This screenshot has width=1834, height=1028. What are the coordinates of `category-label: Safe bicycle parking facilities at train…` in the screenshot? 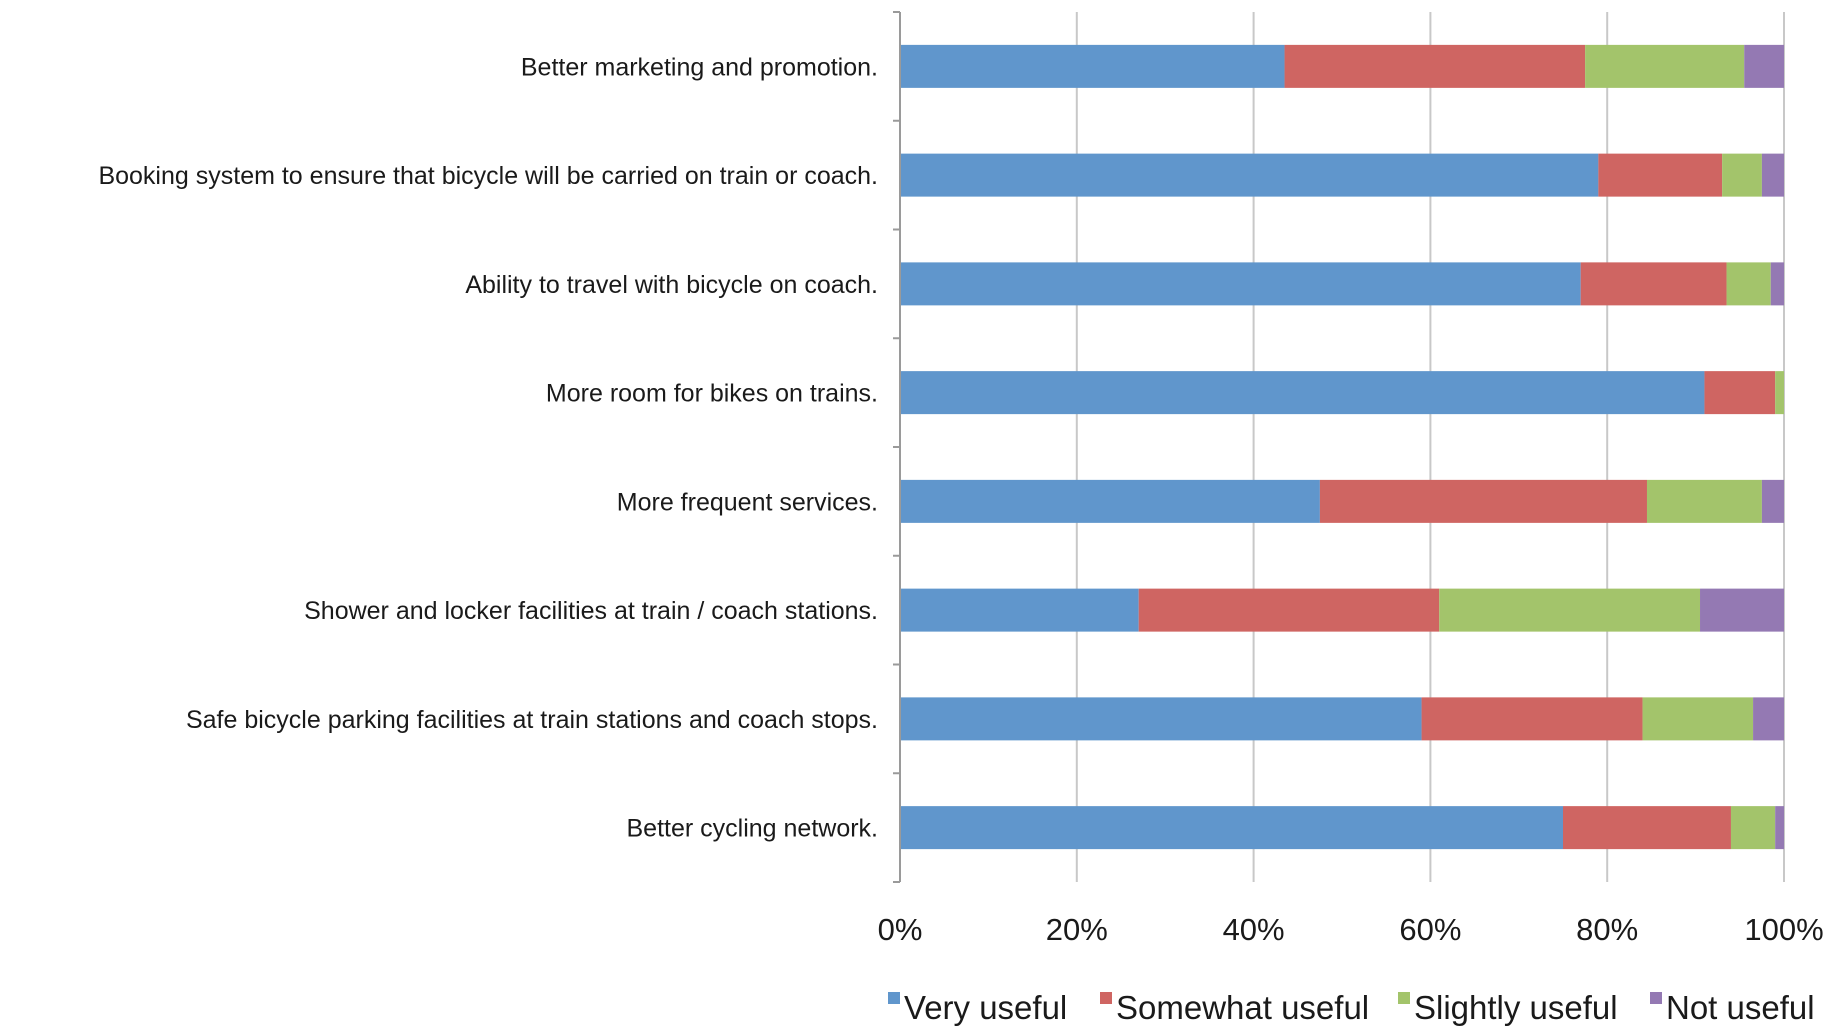 It's located at (532, 720).